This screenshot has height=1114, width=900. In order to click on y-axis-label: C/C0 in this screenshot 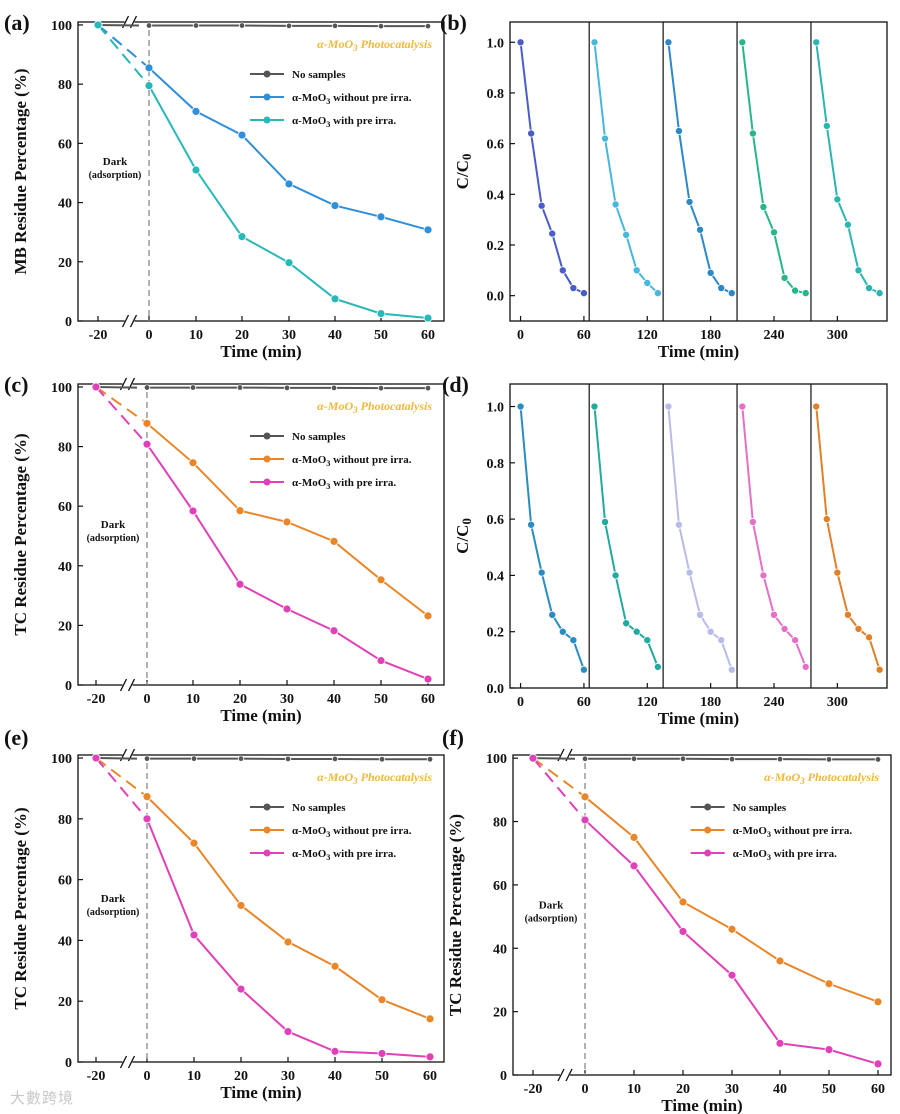, I will do `click(463, 172)`.